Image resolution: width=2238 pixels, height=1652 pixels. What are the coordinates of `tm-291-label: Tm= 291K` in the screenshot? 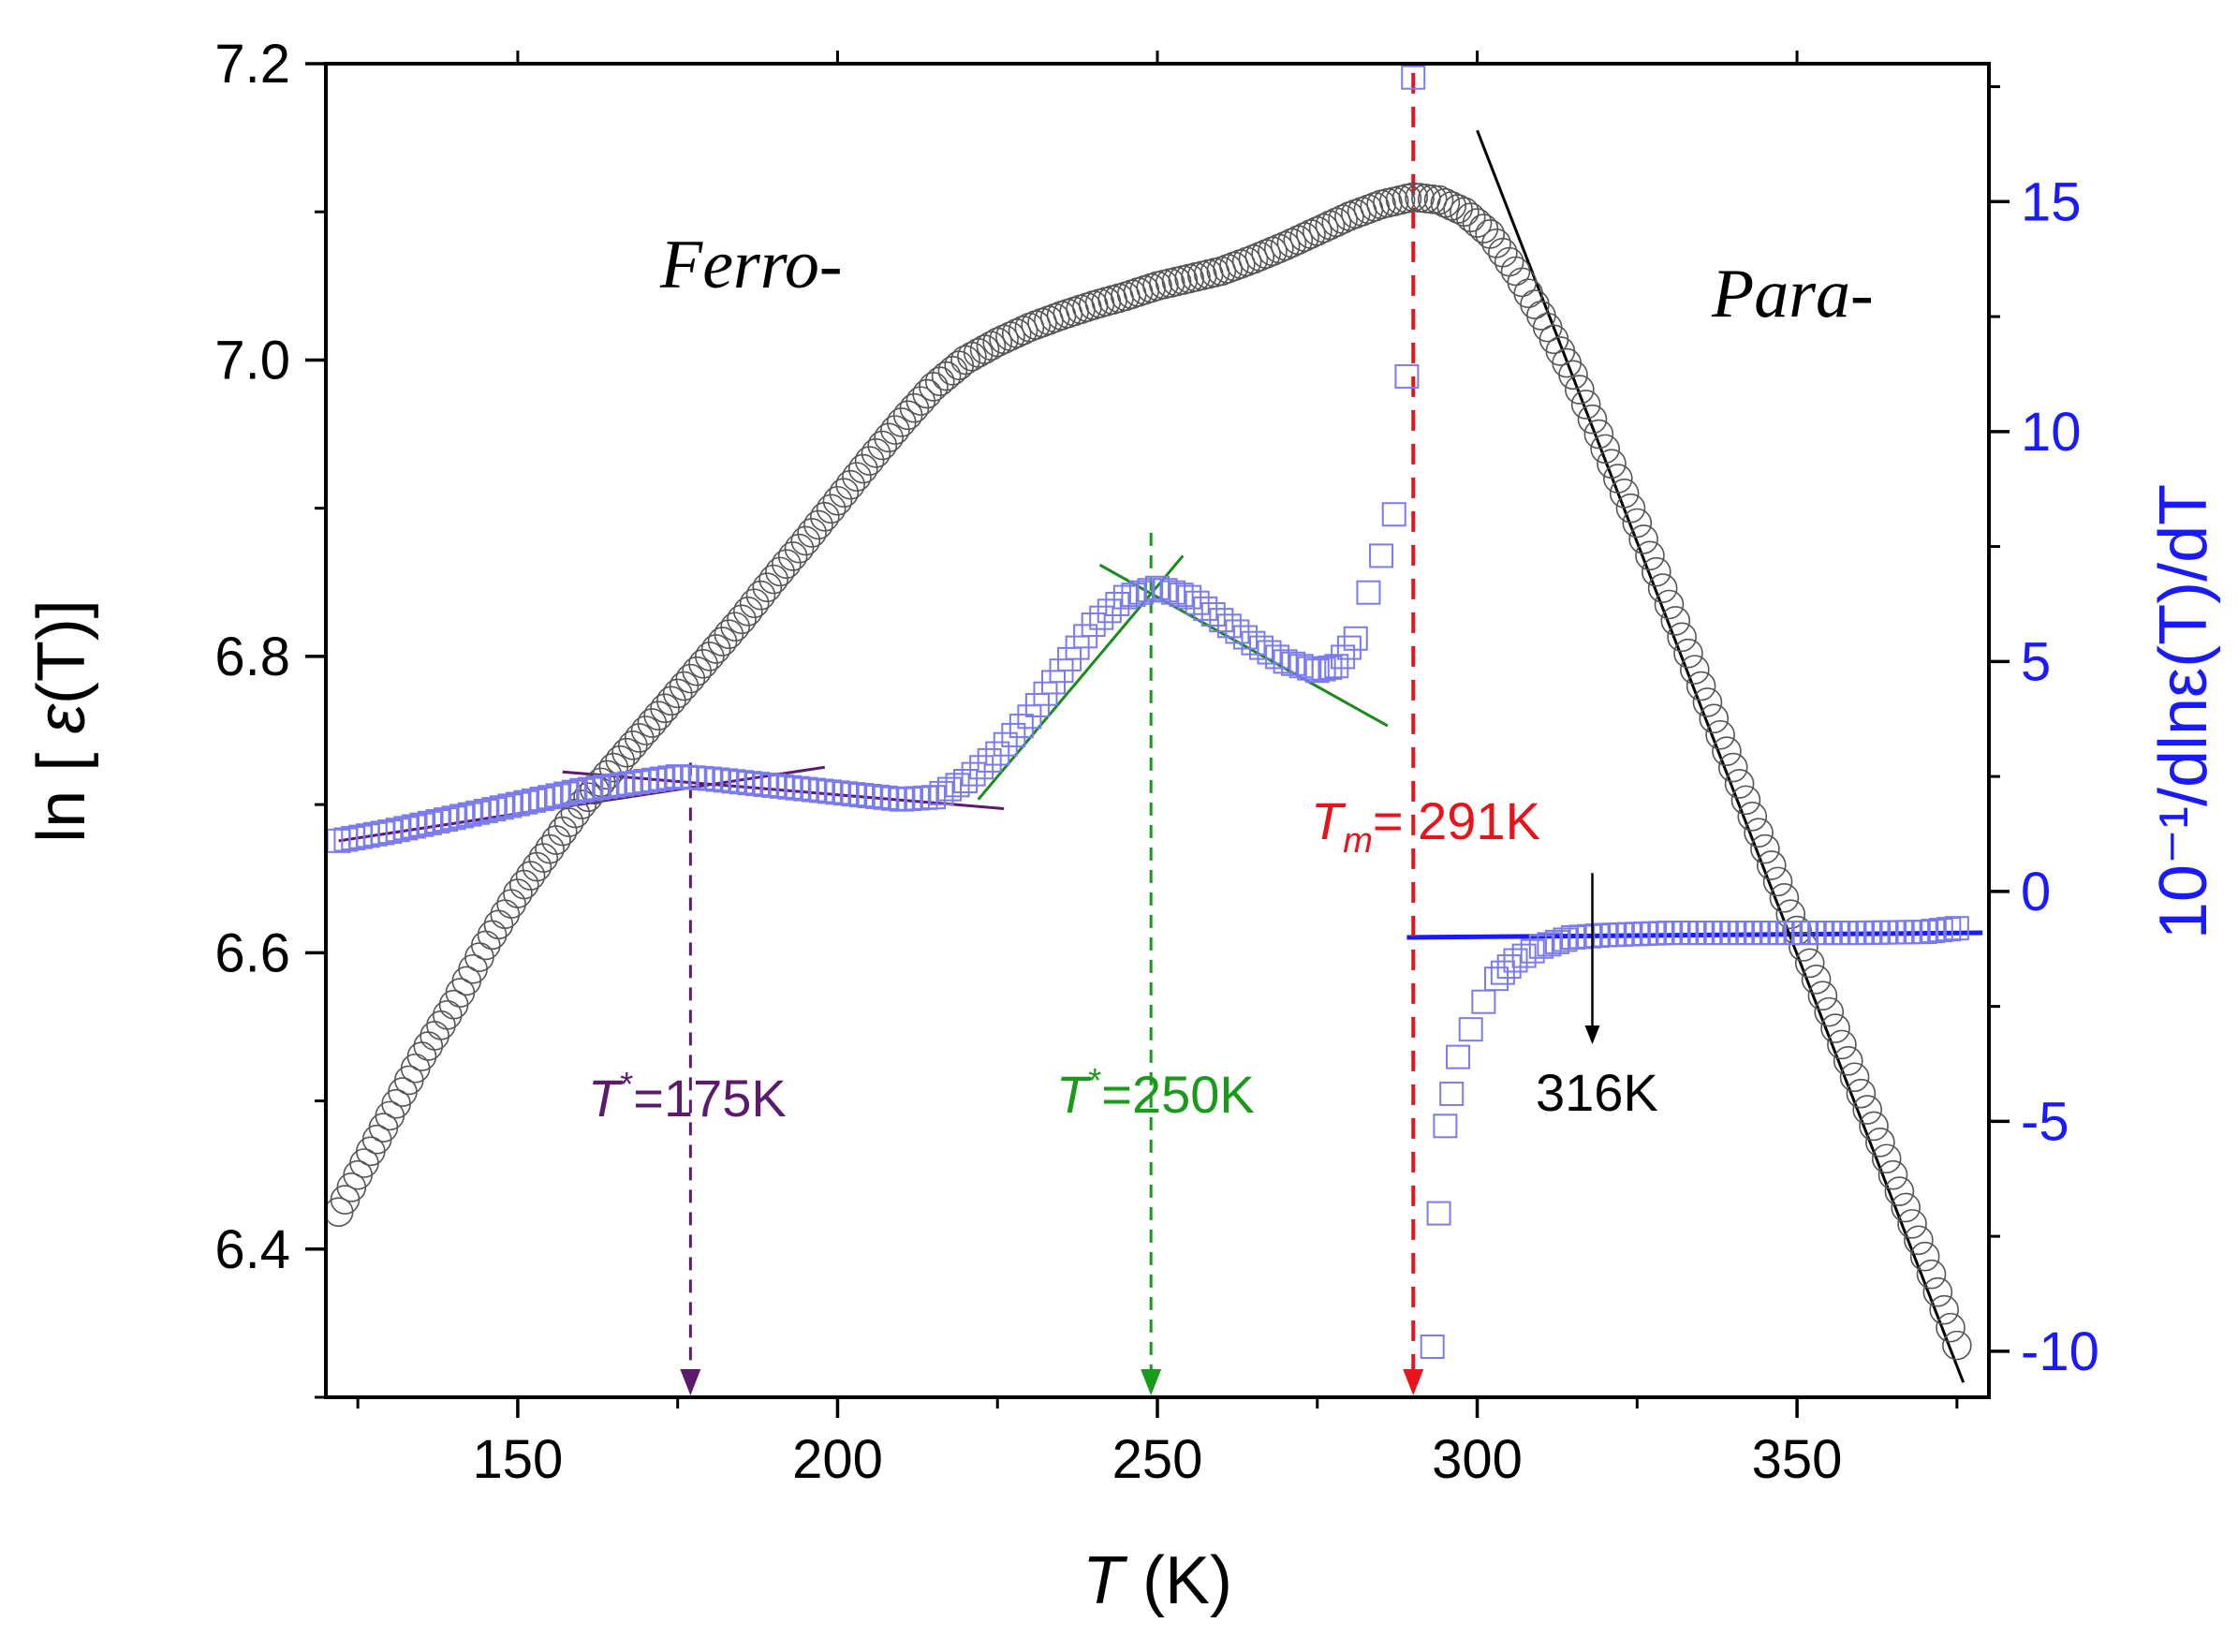 It's located at (1425, 826).